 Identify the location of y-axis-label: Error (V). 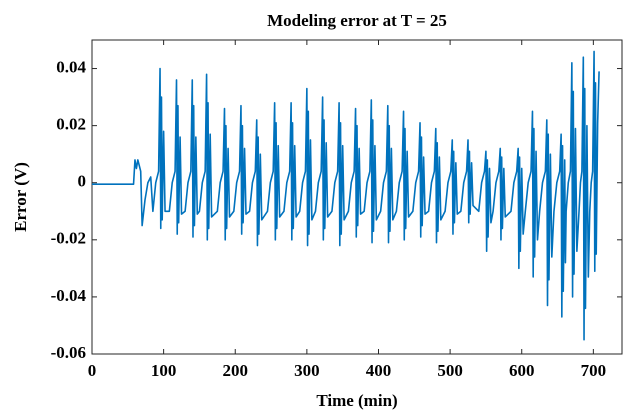
(20, 197).